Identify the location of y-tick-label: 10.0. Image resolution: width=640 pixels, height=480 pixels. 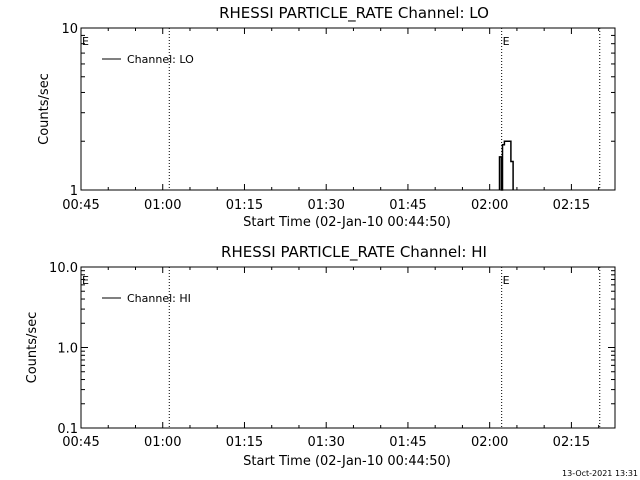
(63, 268).